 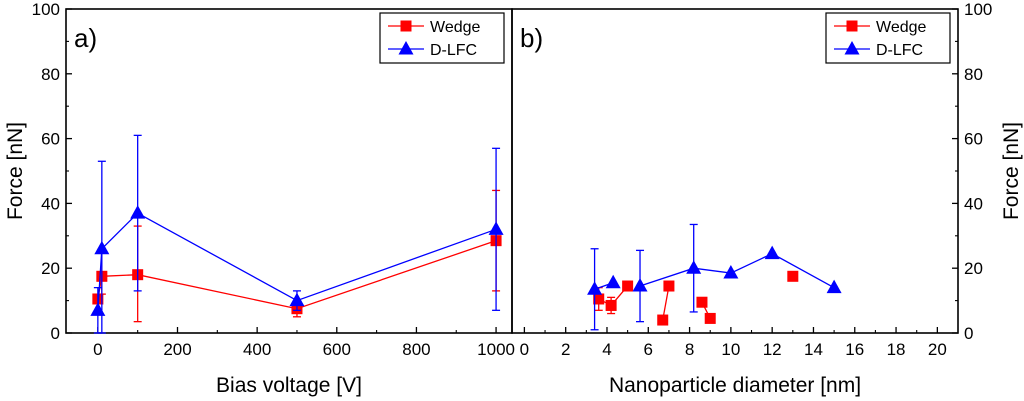 I want to click on x-axis-title: Nanoparticle diameter [nm], so click(x=735, y=385).